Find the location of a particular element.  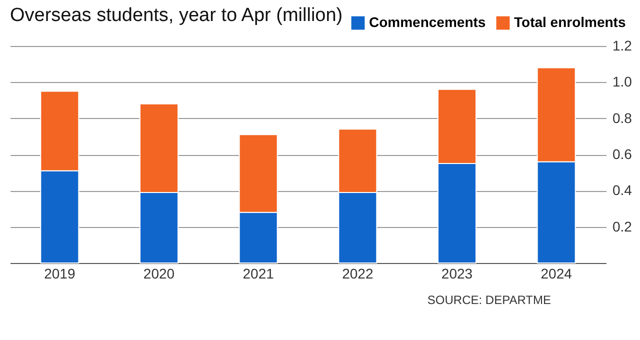

y-tick-label: 0.2 is located at coordinates (622, 226).